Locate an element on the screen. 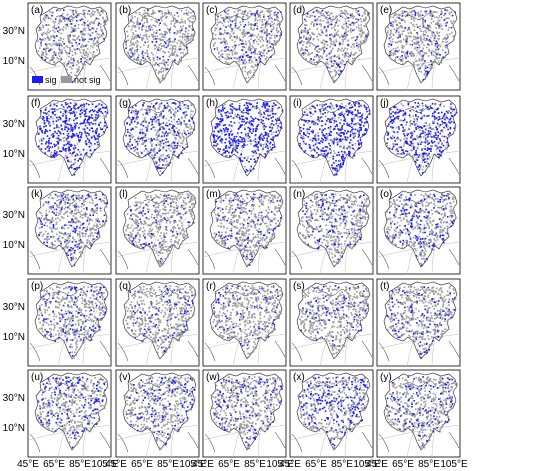  panel-label: (k) is located at coordinates (37, 194).